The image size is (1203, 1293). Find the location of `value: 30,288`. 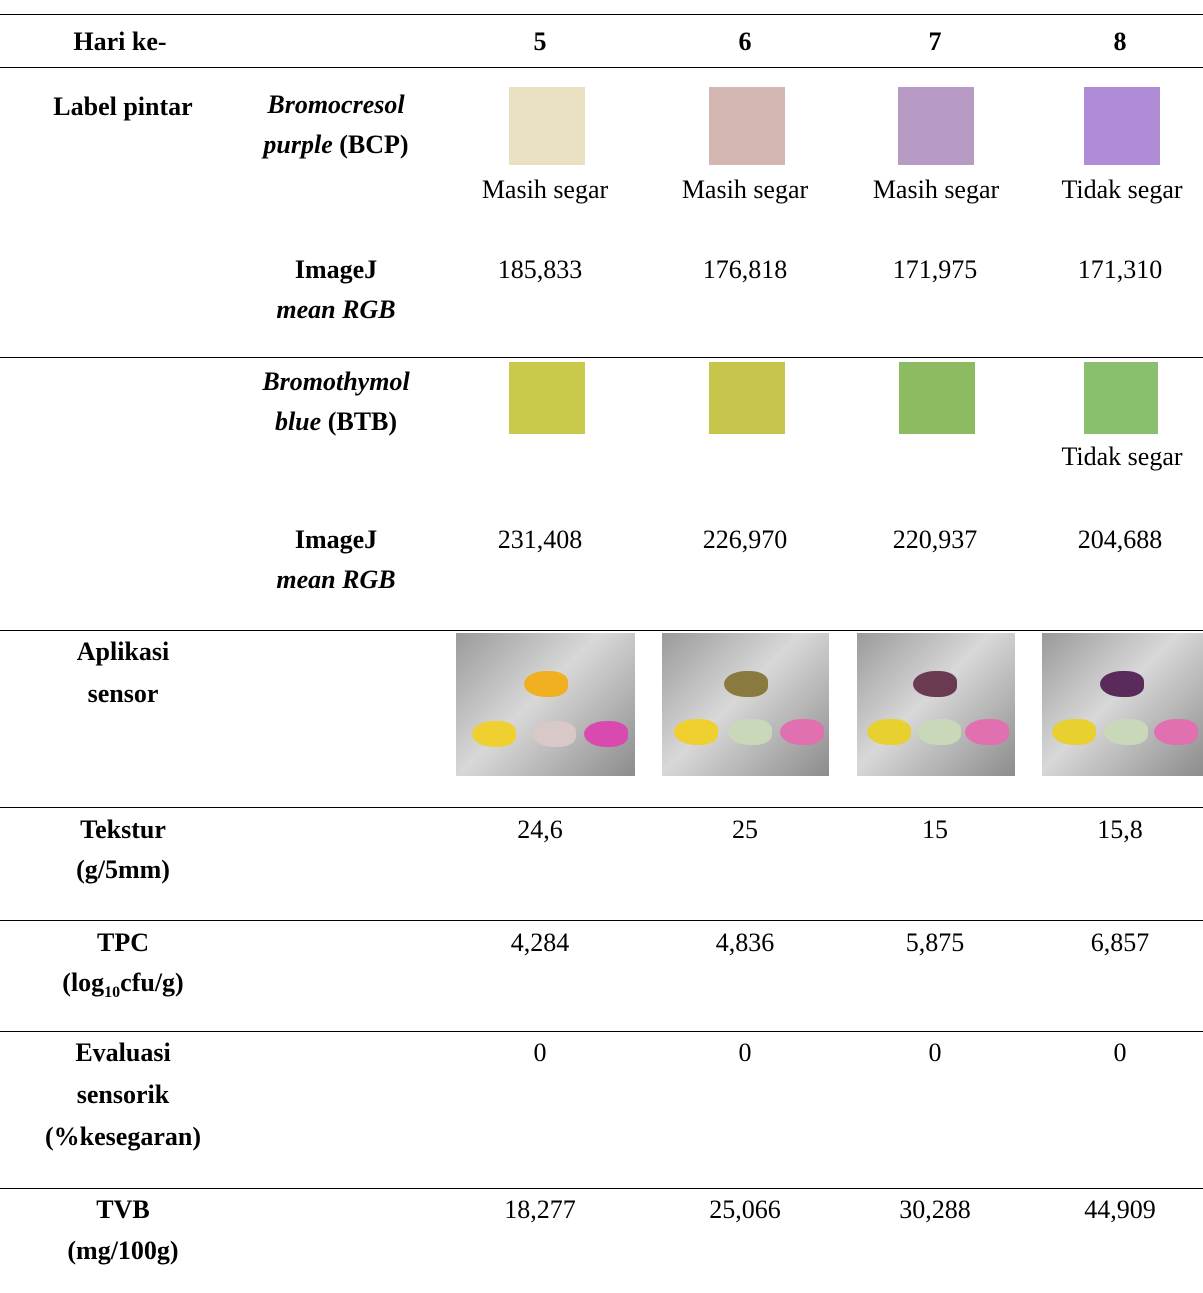

value: 30,288 is located at coordinates (935, 1209).